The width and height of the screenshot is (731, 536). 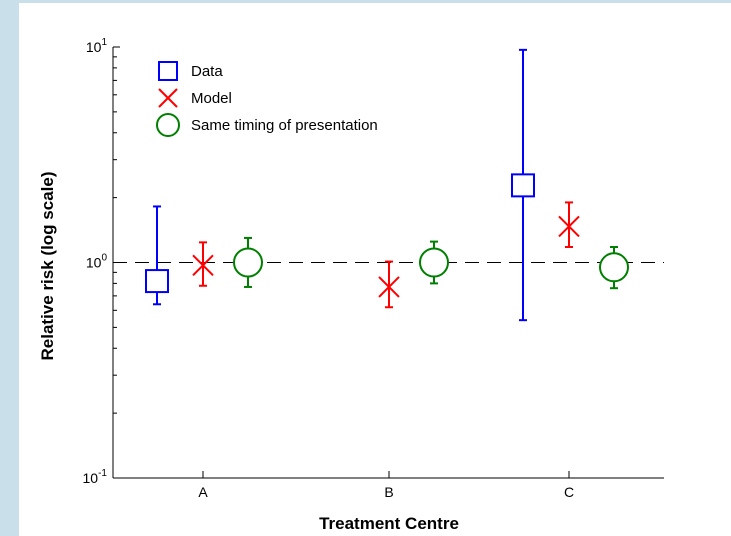 What do you see at coordinates (569, 492) in the screenshot?
I see `x-tick-label: C` at bounding box center [569, 492].